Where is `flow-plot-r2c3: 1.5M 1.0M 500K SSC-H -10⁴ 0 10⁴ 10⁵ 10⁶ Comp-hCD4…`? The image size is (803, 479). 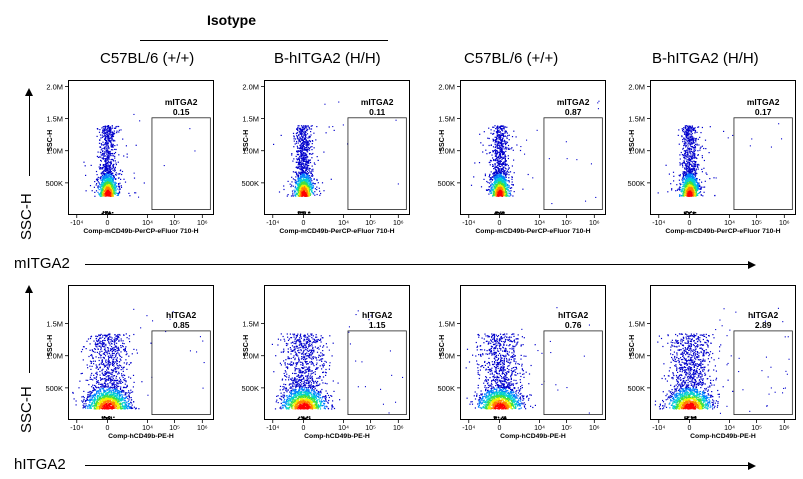
flow-plot-r2c3: 1.5M 1.0M 500K SSC-H -10⁴ 0 10⁴ 10⁵ 10⁶ Comp-hCD4… is located at coordinates (521, 362).